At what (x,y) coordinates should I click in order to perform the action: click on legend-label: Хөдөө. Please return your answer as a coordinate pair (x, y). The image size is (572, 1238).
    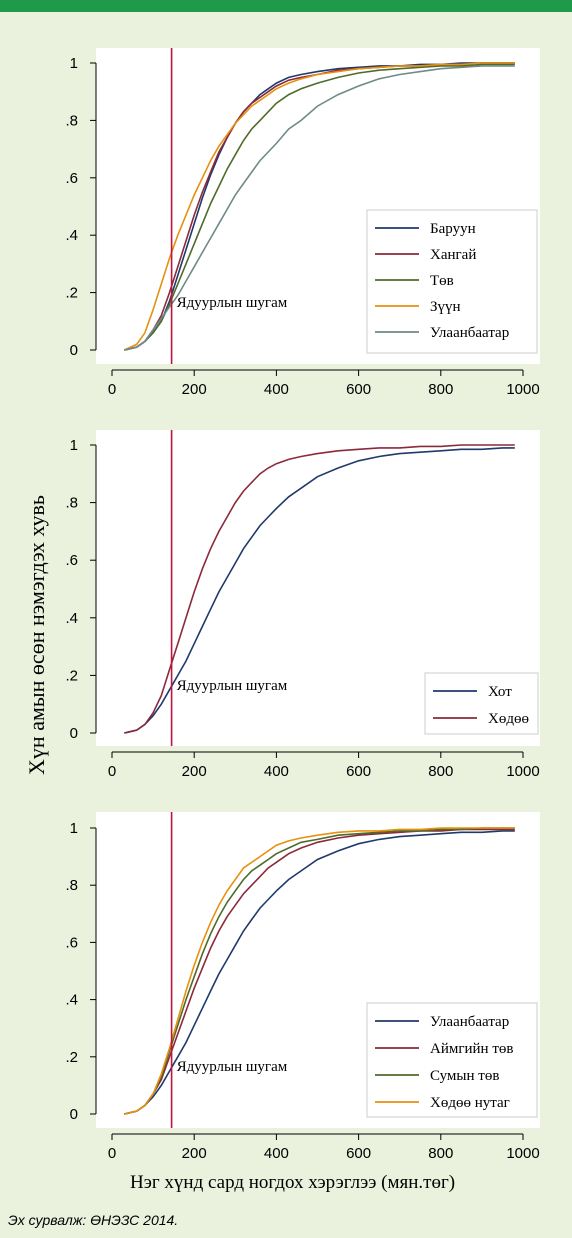
    Looking at the image, I should click on (508, 719).